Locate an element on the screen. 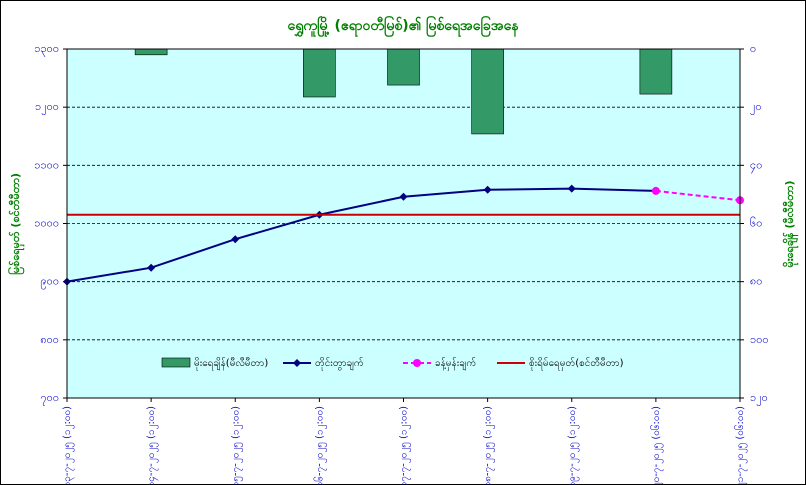 The height and width of the screenshot is (485, 806). x-tick-label: ၁၇-၇-၂၀၂၅ (၁၂:၀၀) is located at coordinates (405, 445).